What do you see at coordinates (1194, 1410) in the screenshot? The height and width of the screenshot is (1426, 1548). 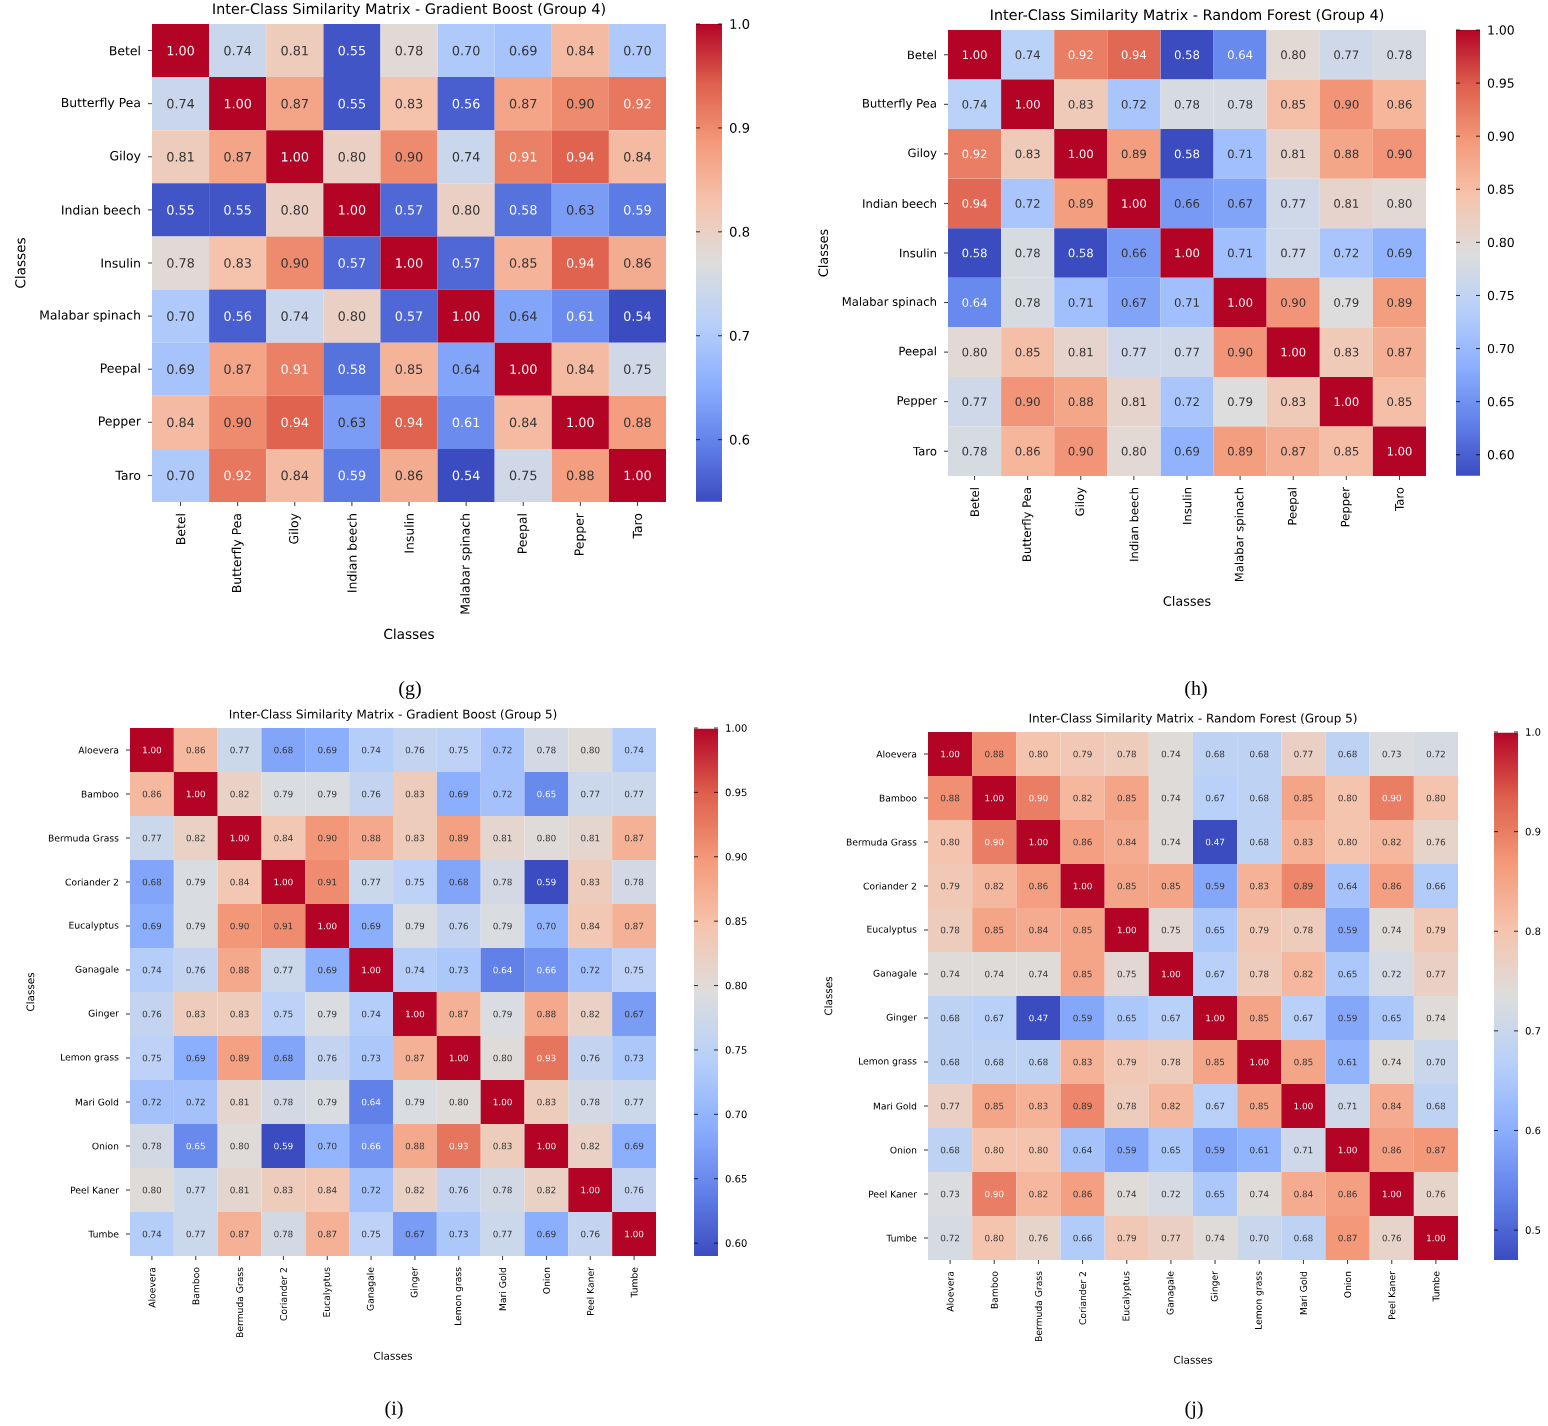 I see `text: (j)` at bounding box center [1194, 1410].